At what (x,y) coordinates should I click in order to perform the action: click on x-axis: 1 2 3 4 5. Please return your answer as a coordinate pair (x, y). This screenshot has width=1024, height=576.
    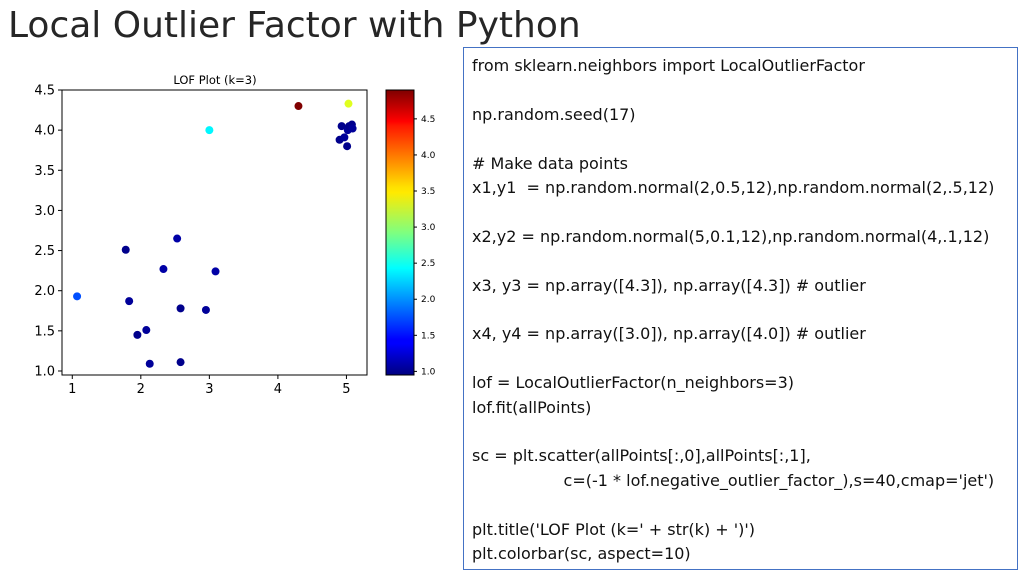
    Looking at the image, I should click on (209, 386).